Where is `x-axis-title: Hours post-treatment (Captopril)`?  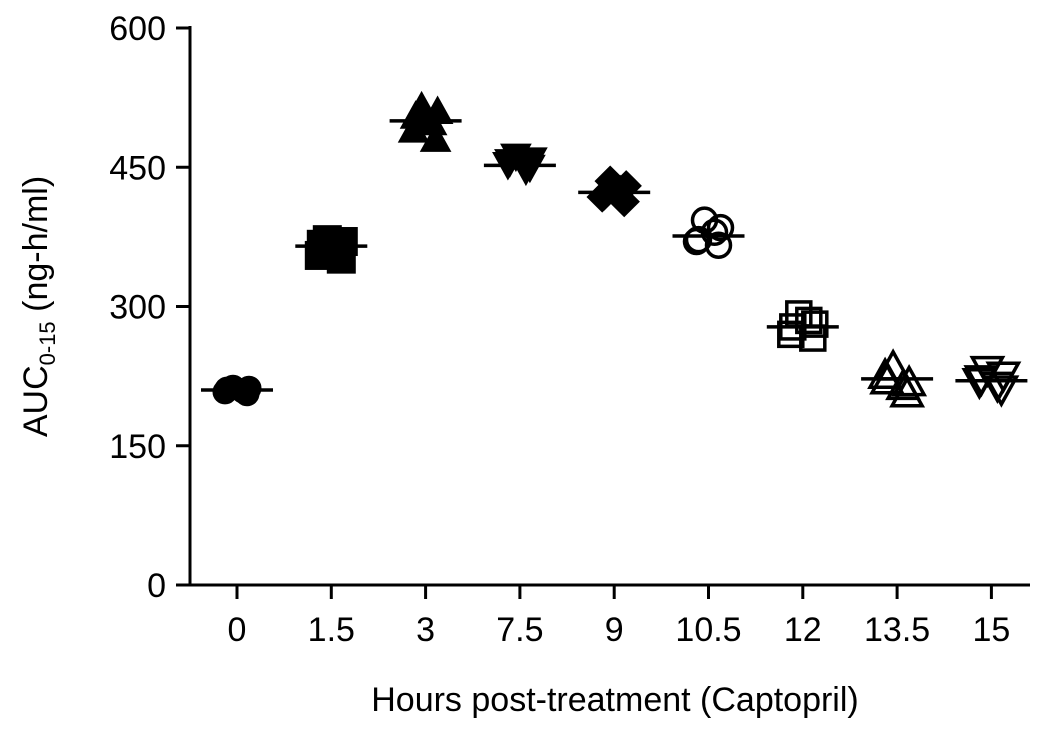 x-axis-title: Hours post-treatment (Captopril) is located at coordinates (615, 700).